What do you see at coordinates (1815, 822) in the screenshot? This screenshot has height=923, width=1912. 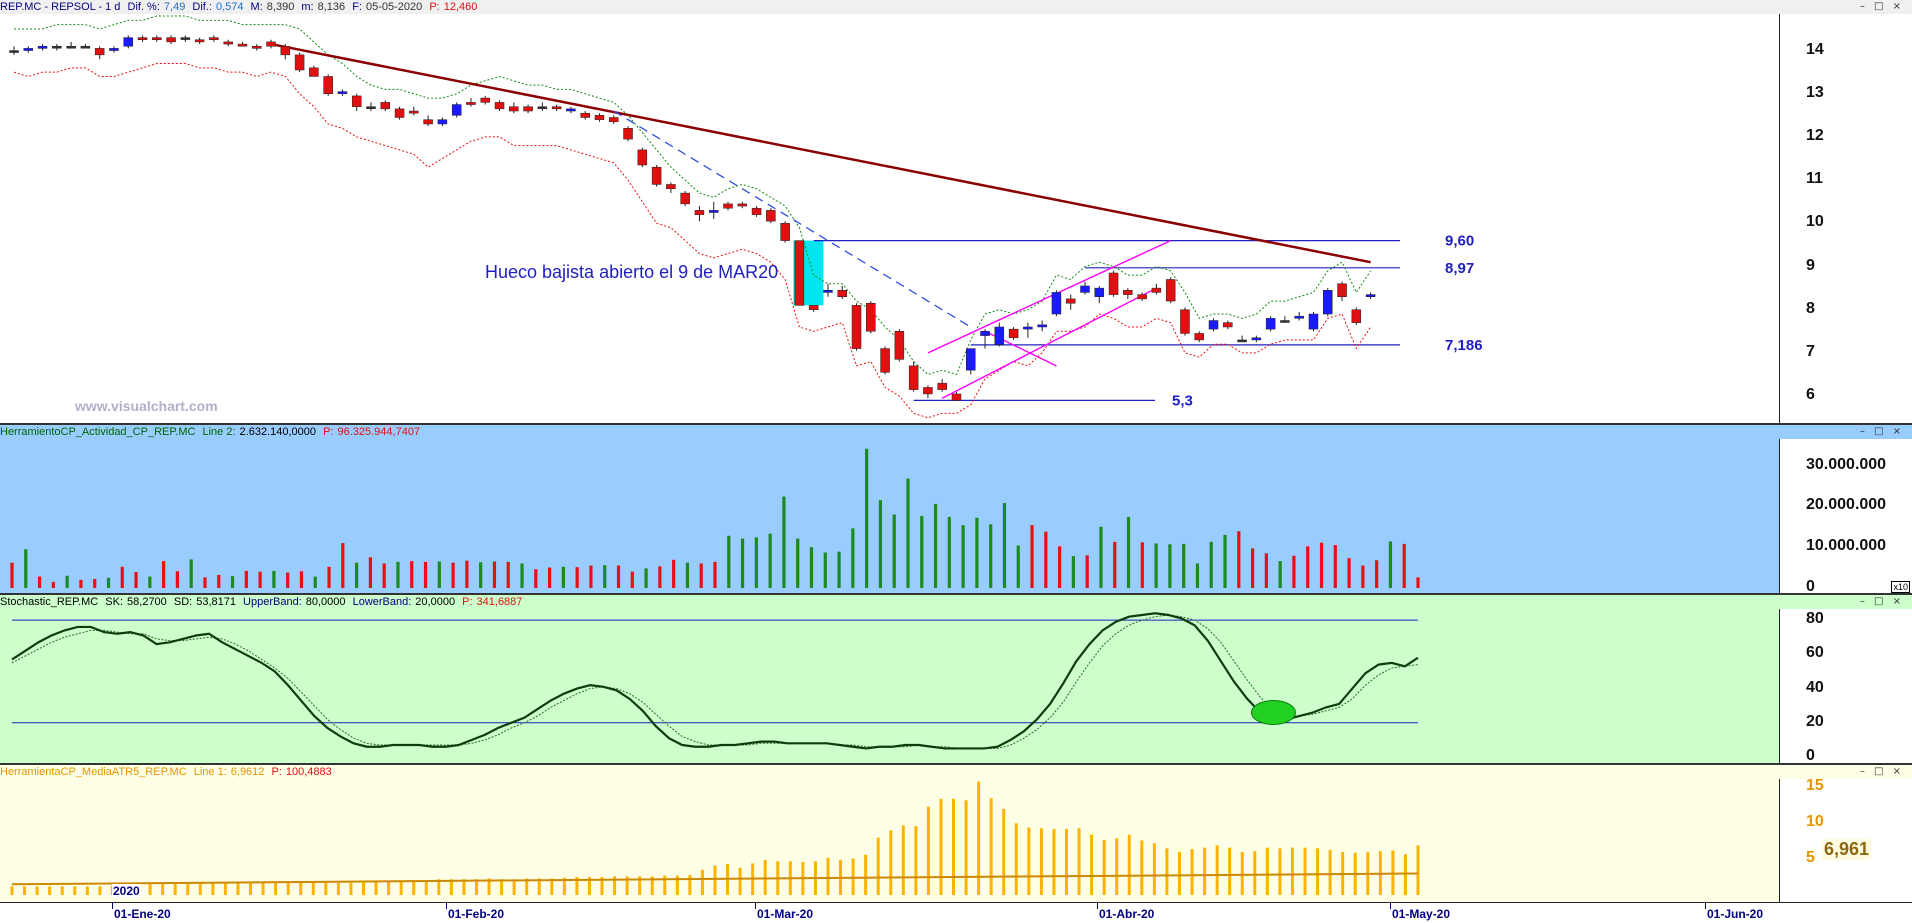 I see `atr-y-tick: 10` at bounding box center [1815, 822].